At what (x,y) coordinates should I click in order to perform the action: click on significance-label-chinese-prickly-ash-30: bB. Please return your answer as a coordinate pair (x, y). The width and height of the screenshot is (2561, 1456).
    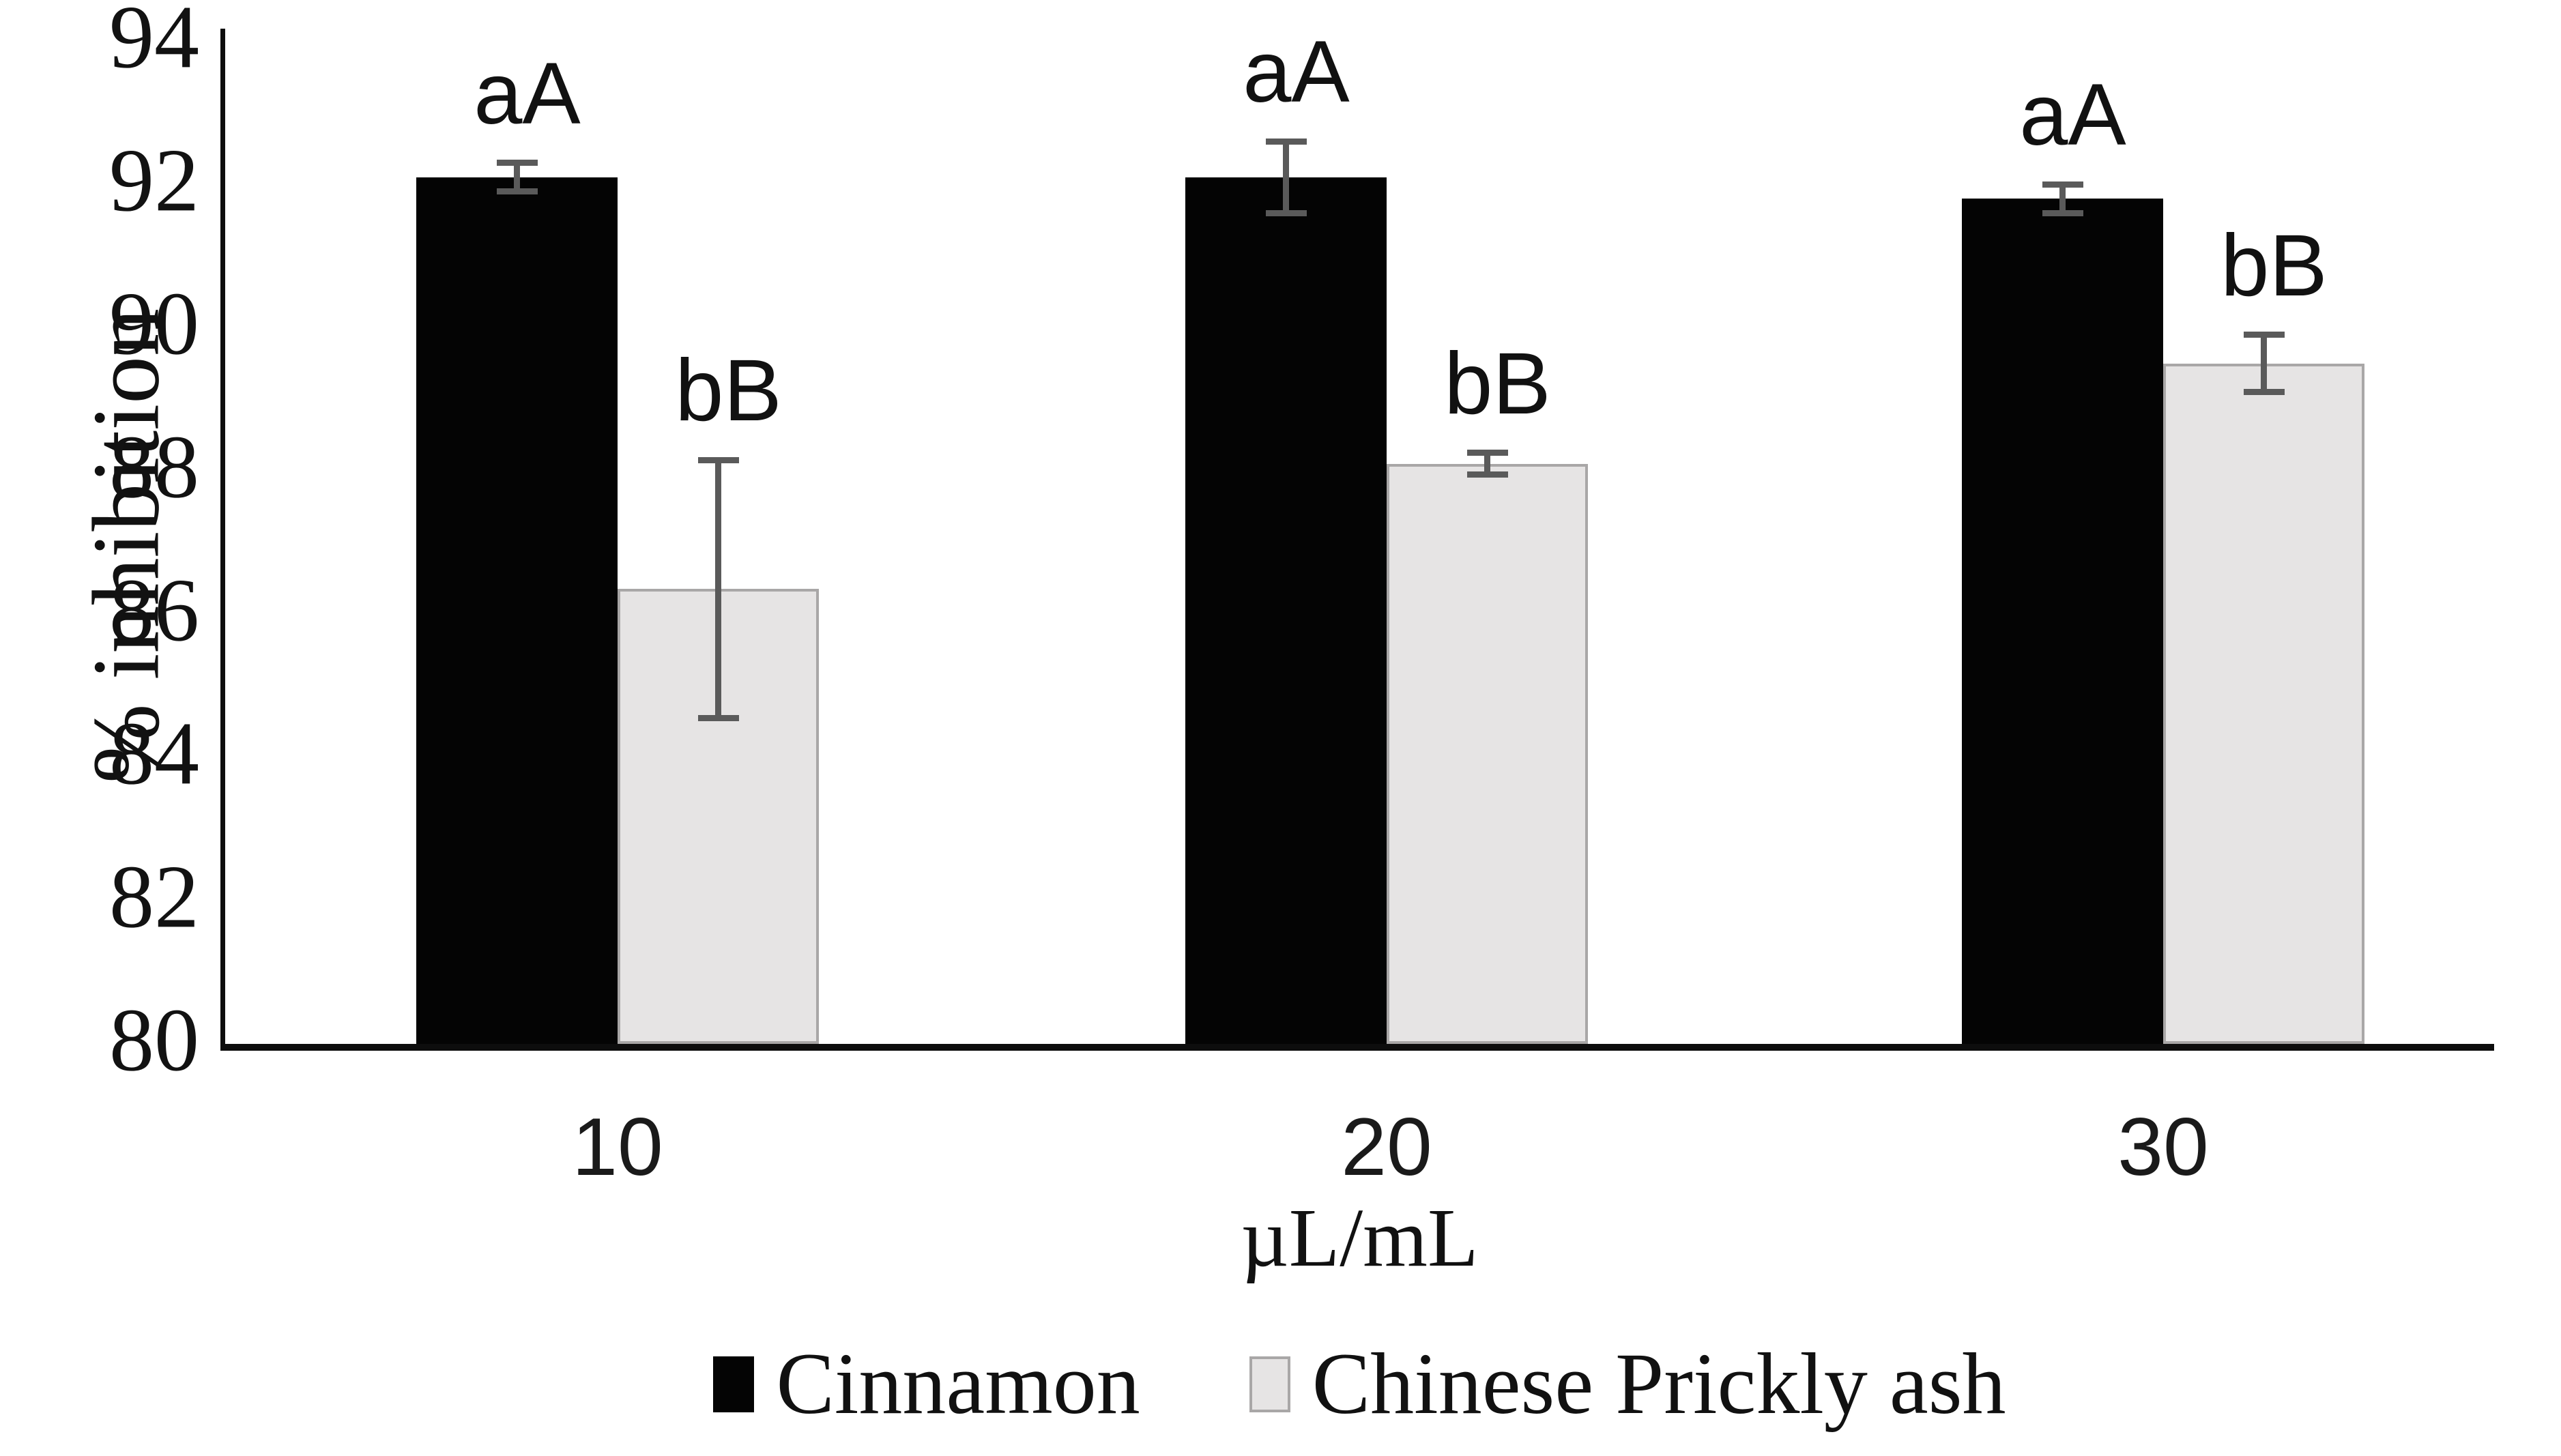
    Looking at the image, I should click on (2274, 265).